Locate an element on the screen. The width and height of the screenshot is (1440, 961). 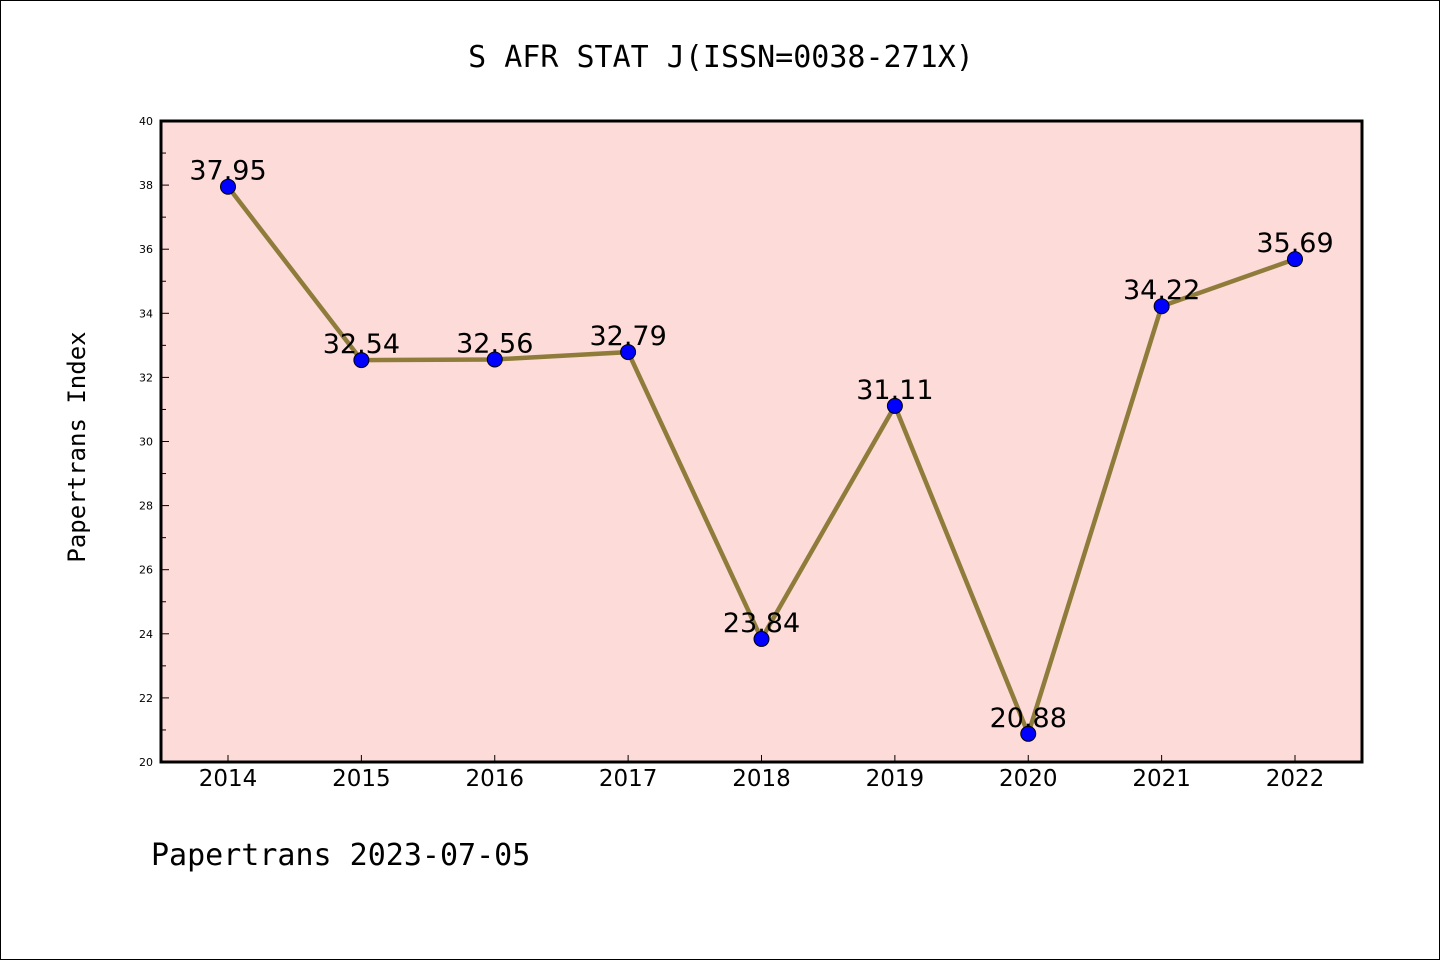
x-tick-label: 2018 is located at coordinates (761, 779).